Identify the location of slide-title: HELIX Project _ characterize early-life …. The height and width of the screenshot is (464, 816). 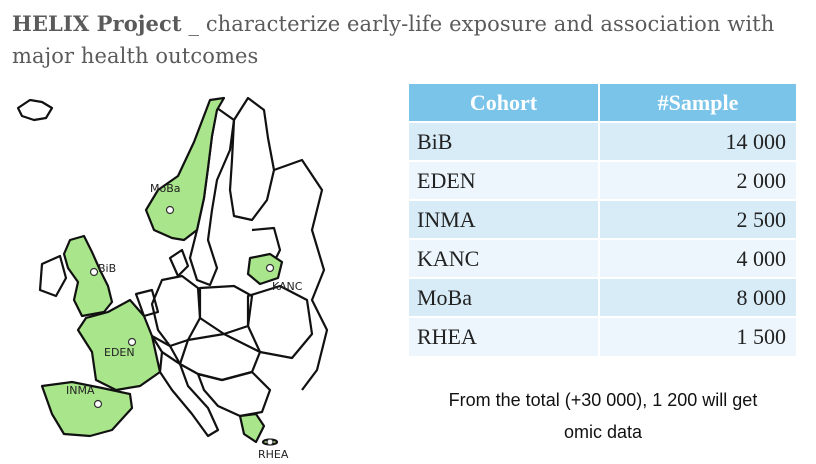
(407, 40).